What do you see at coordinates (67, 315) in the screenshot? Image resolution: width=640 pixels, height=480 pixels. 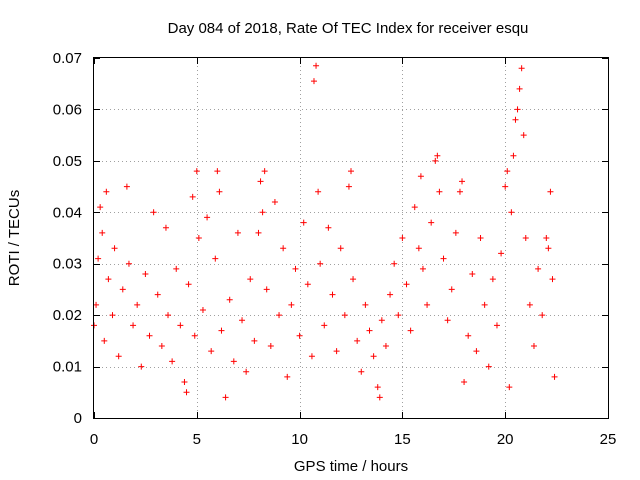 I see `y-tick-label: 0.02` at bounding box center [67, 315].